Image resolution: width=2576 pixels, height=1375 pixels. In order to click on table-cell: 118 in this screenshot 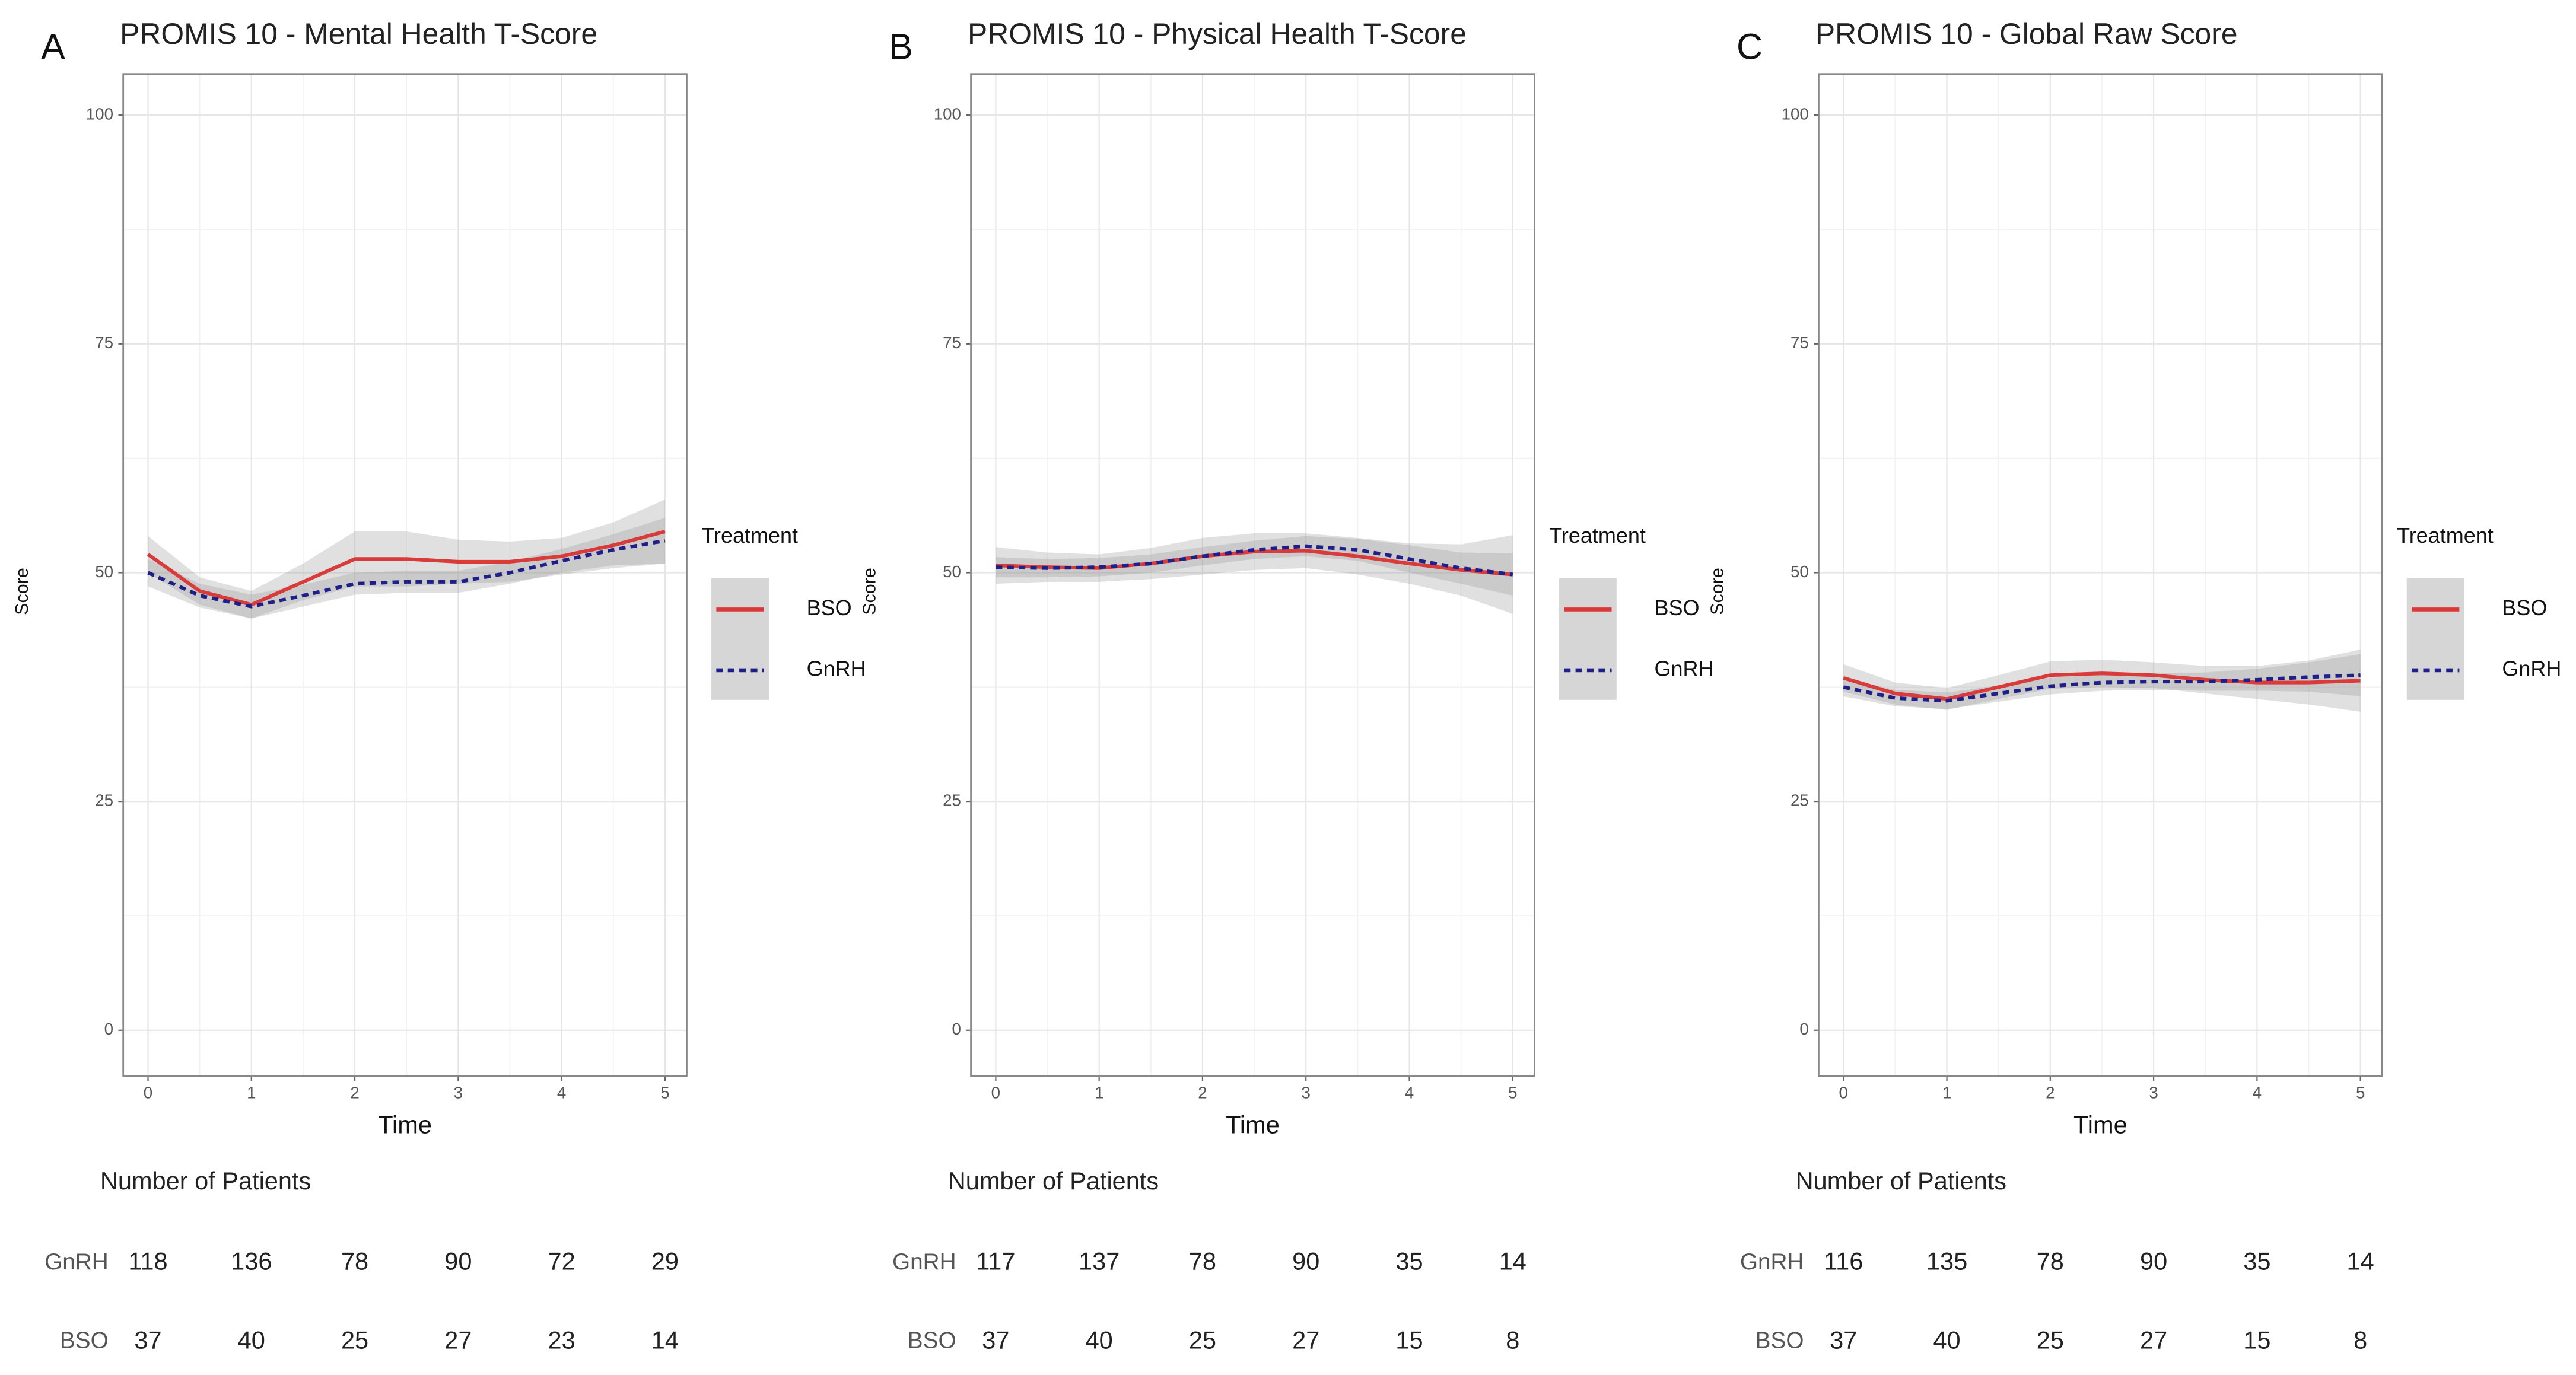, I will do `click(147, 1261)`.